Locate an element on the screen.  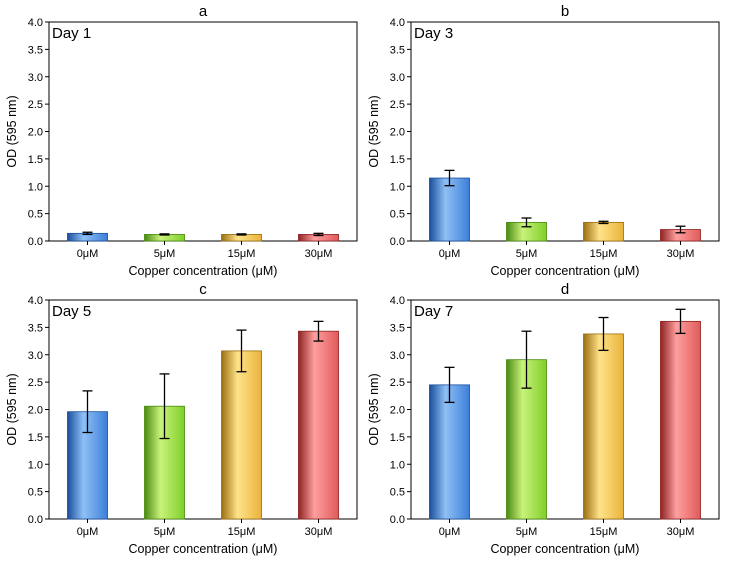
day-label: Day 3 is located at coordinates (433, 33).